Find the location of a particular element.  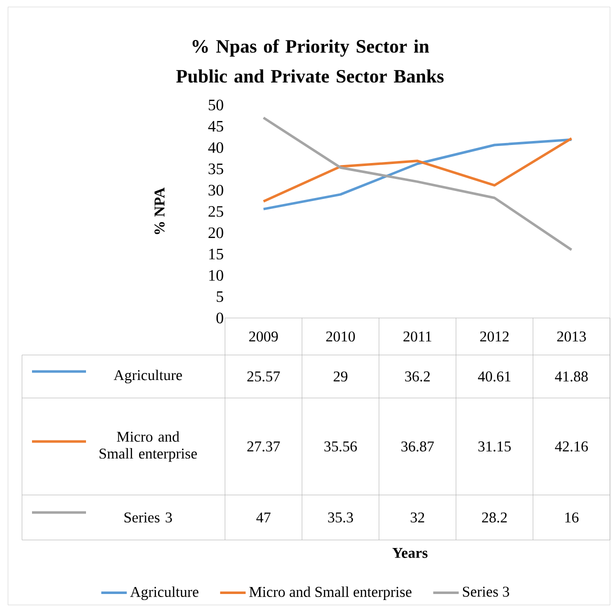

legend-label: Agriculture is located at coordinates (148, 377).